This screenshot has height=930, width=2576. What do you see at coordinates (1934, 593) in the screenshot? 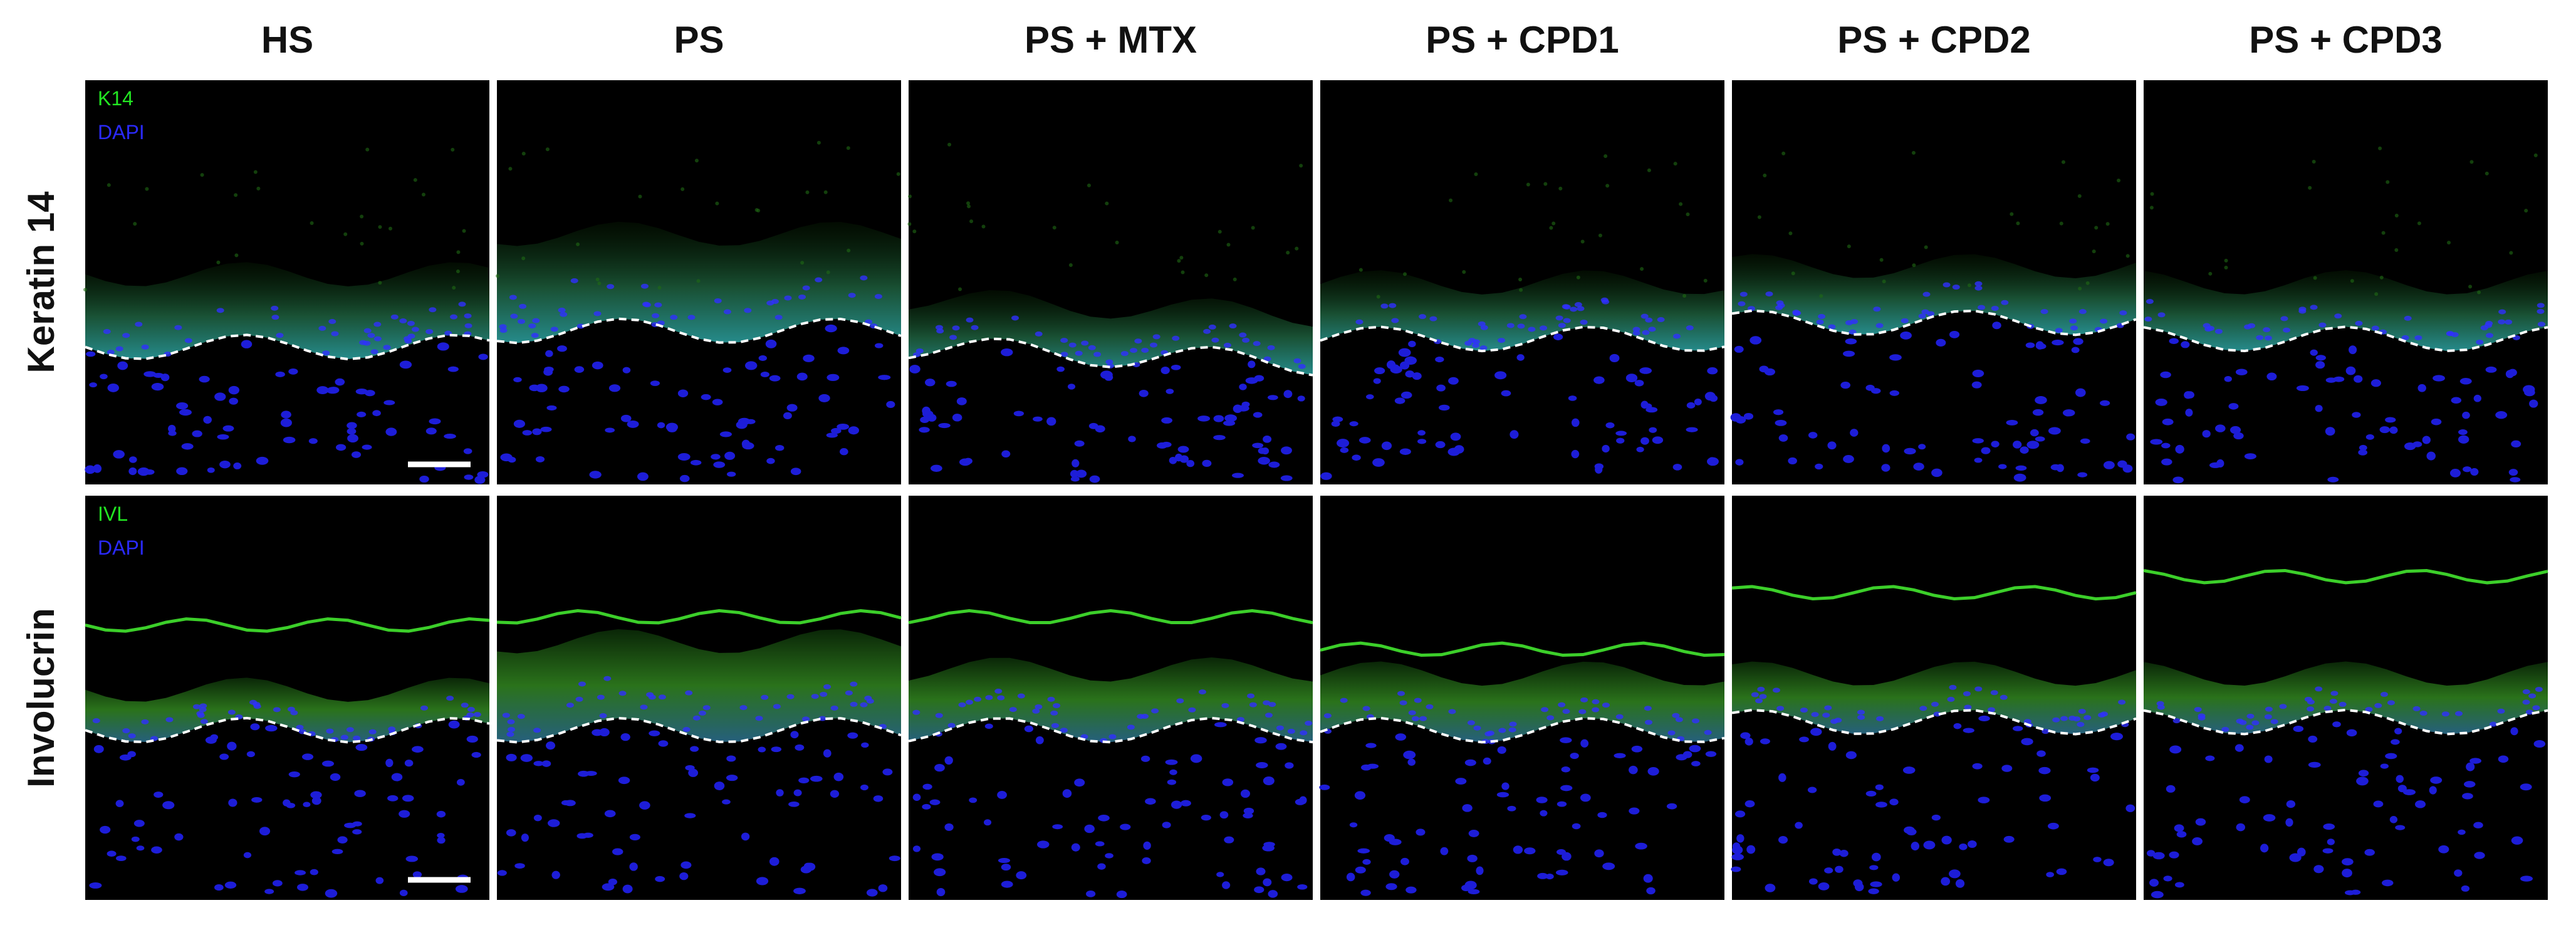
I see `stratum-corneum` at bounding box center [1934, 593].